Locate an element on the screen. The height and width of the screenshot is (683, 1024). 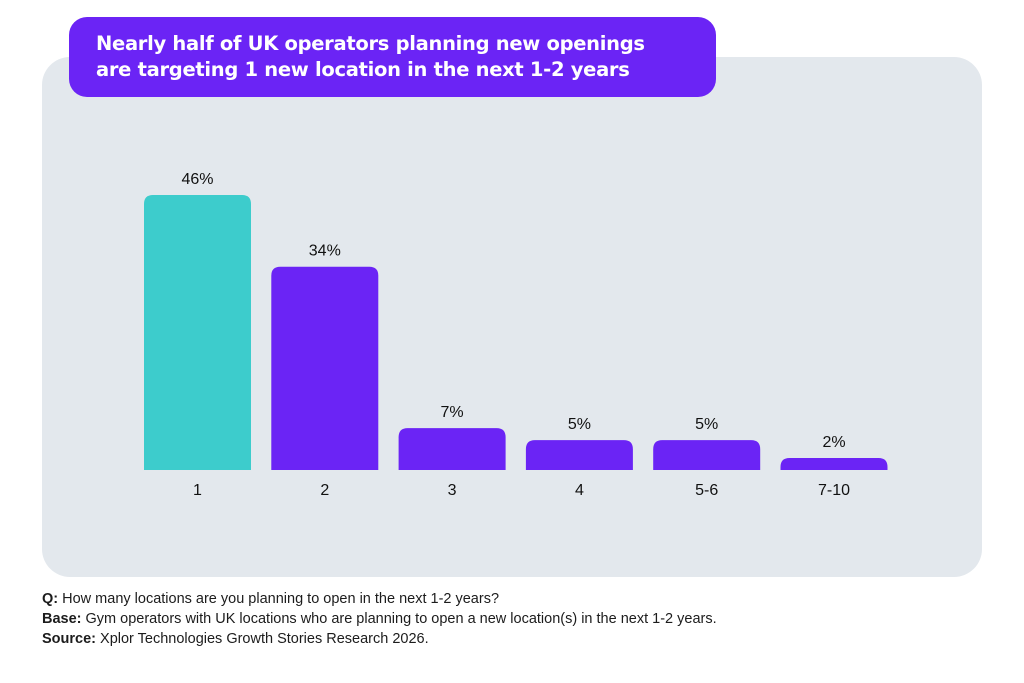
x-tick-label-1: 1 is located at coordinates (197, 490).